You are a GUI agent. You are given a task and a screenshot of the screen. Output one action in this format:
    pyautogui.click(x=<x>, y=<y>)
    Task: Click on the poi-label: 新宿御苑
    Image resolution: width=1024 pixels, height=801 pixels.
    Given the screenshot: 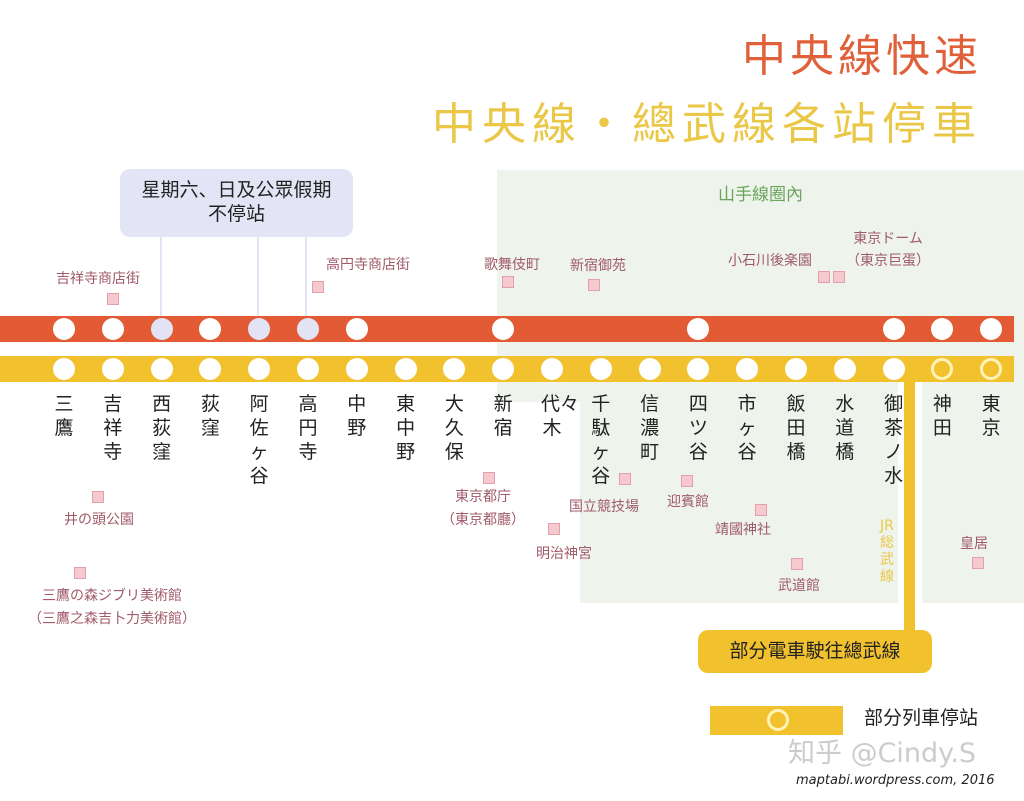 What is the action you would take?
    pyautogui.click(x=598, y=266)
    